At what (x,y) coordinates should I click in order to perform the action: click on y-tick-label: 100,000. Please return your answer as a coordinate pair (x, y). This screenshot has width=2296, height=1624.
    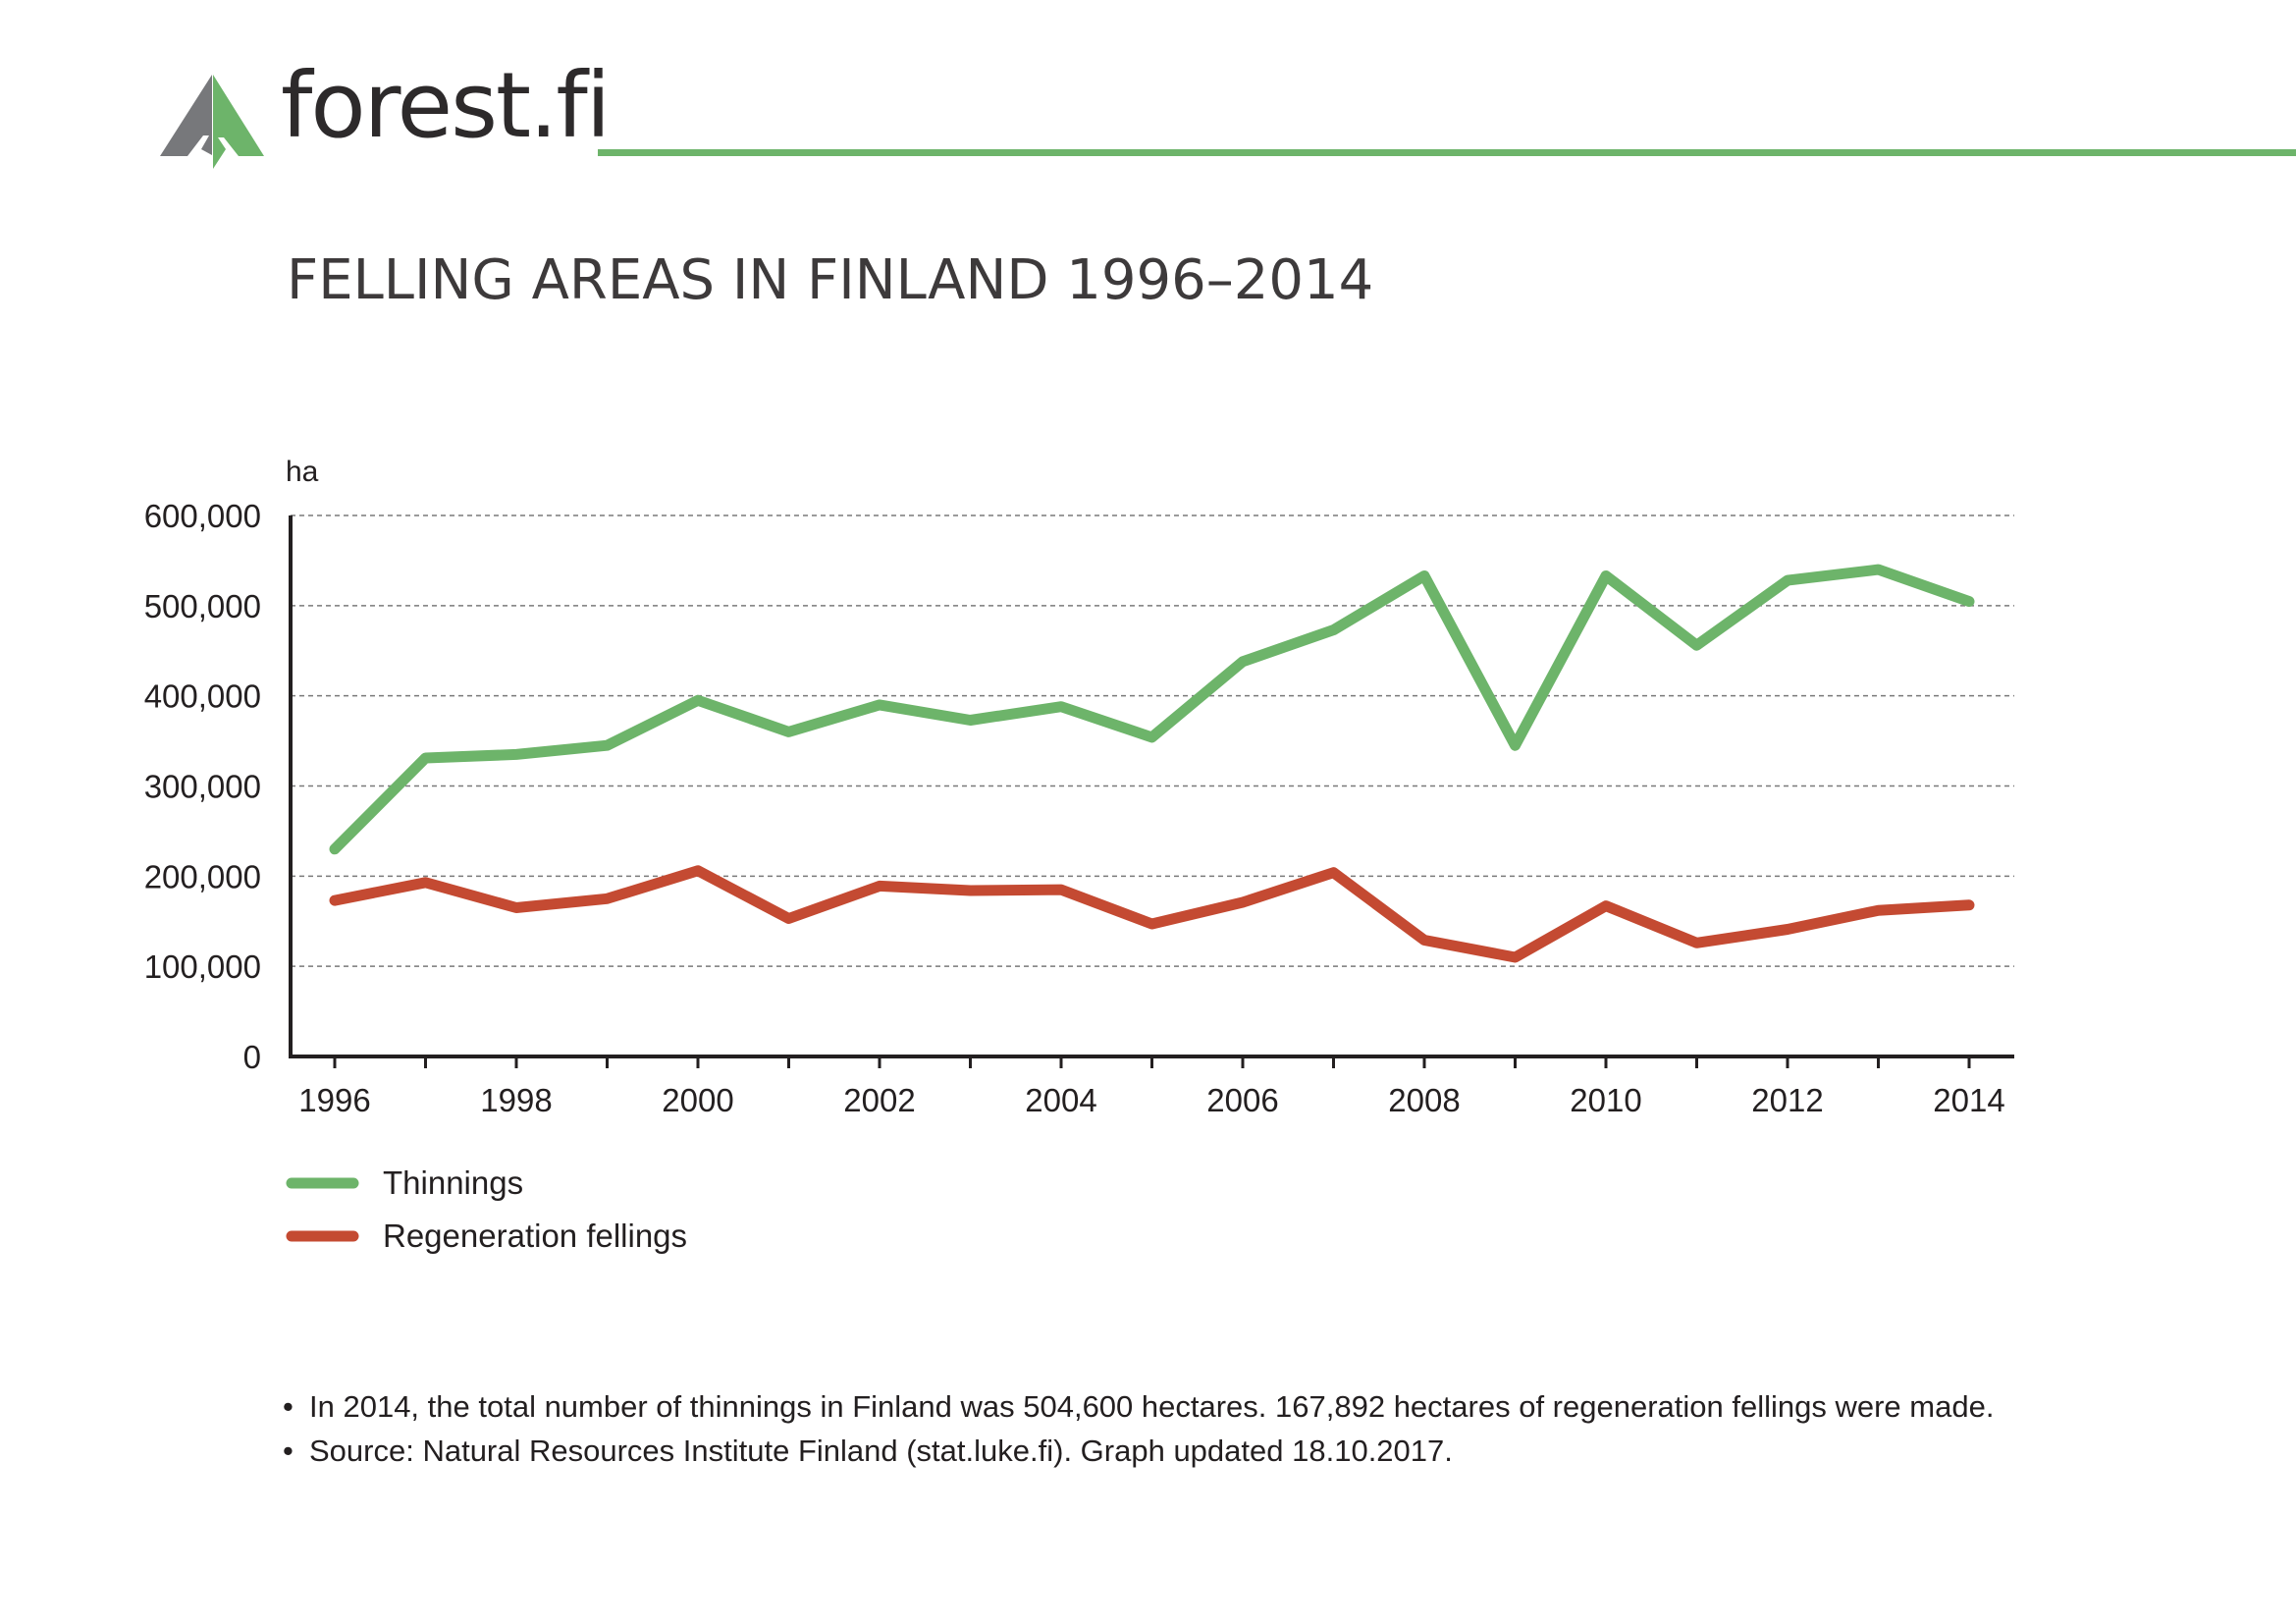
    Looking at the image, I should click on (202, 966).